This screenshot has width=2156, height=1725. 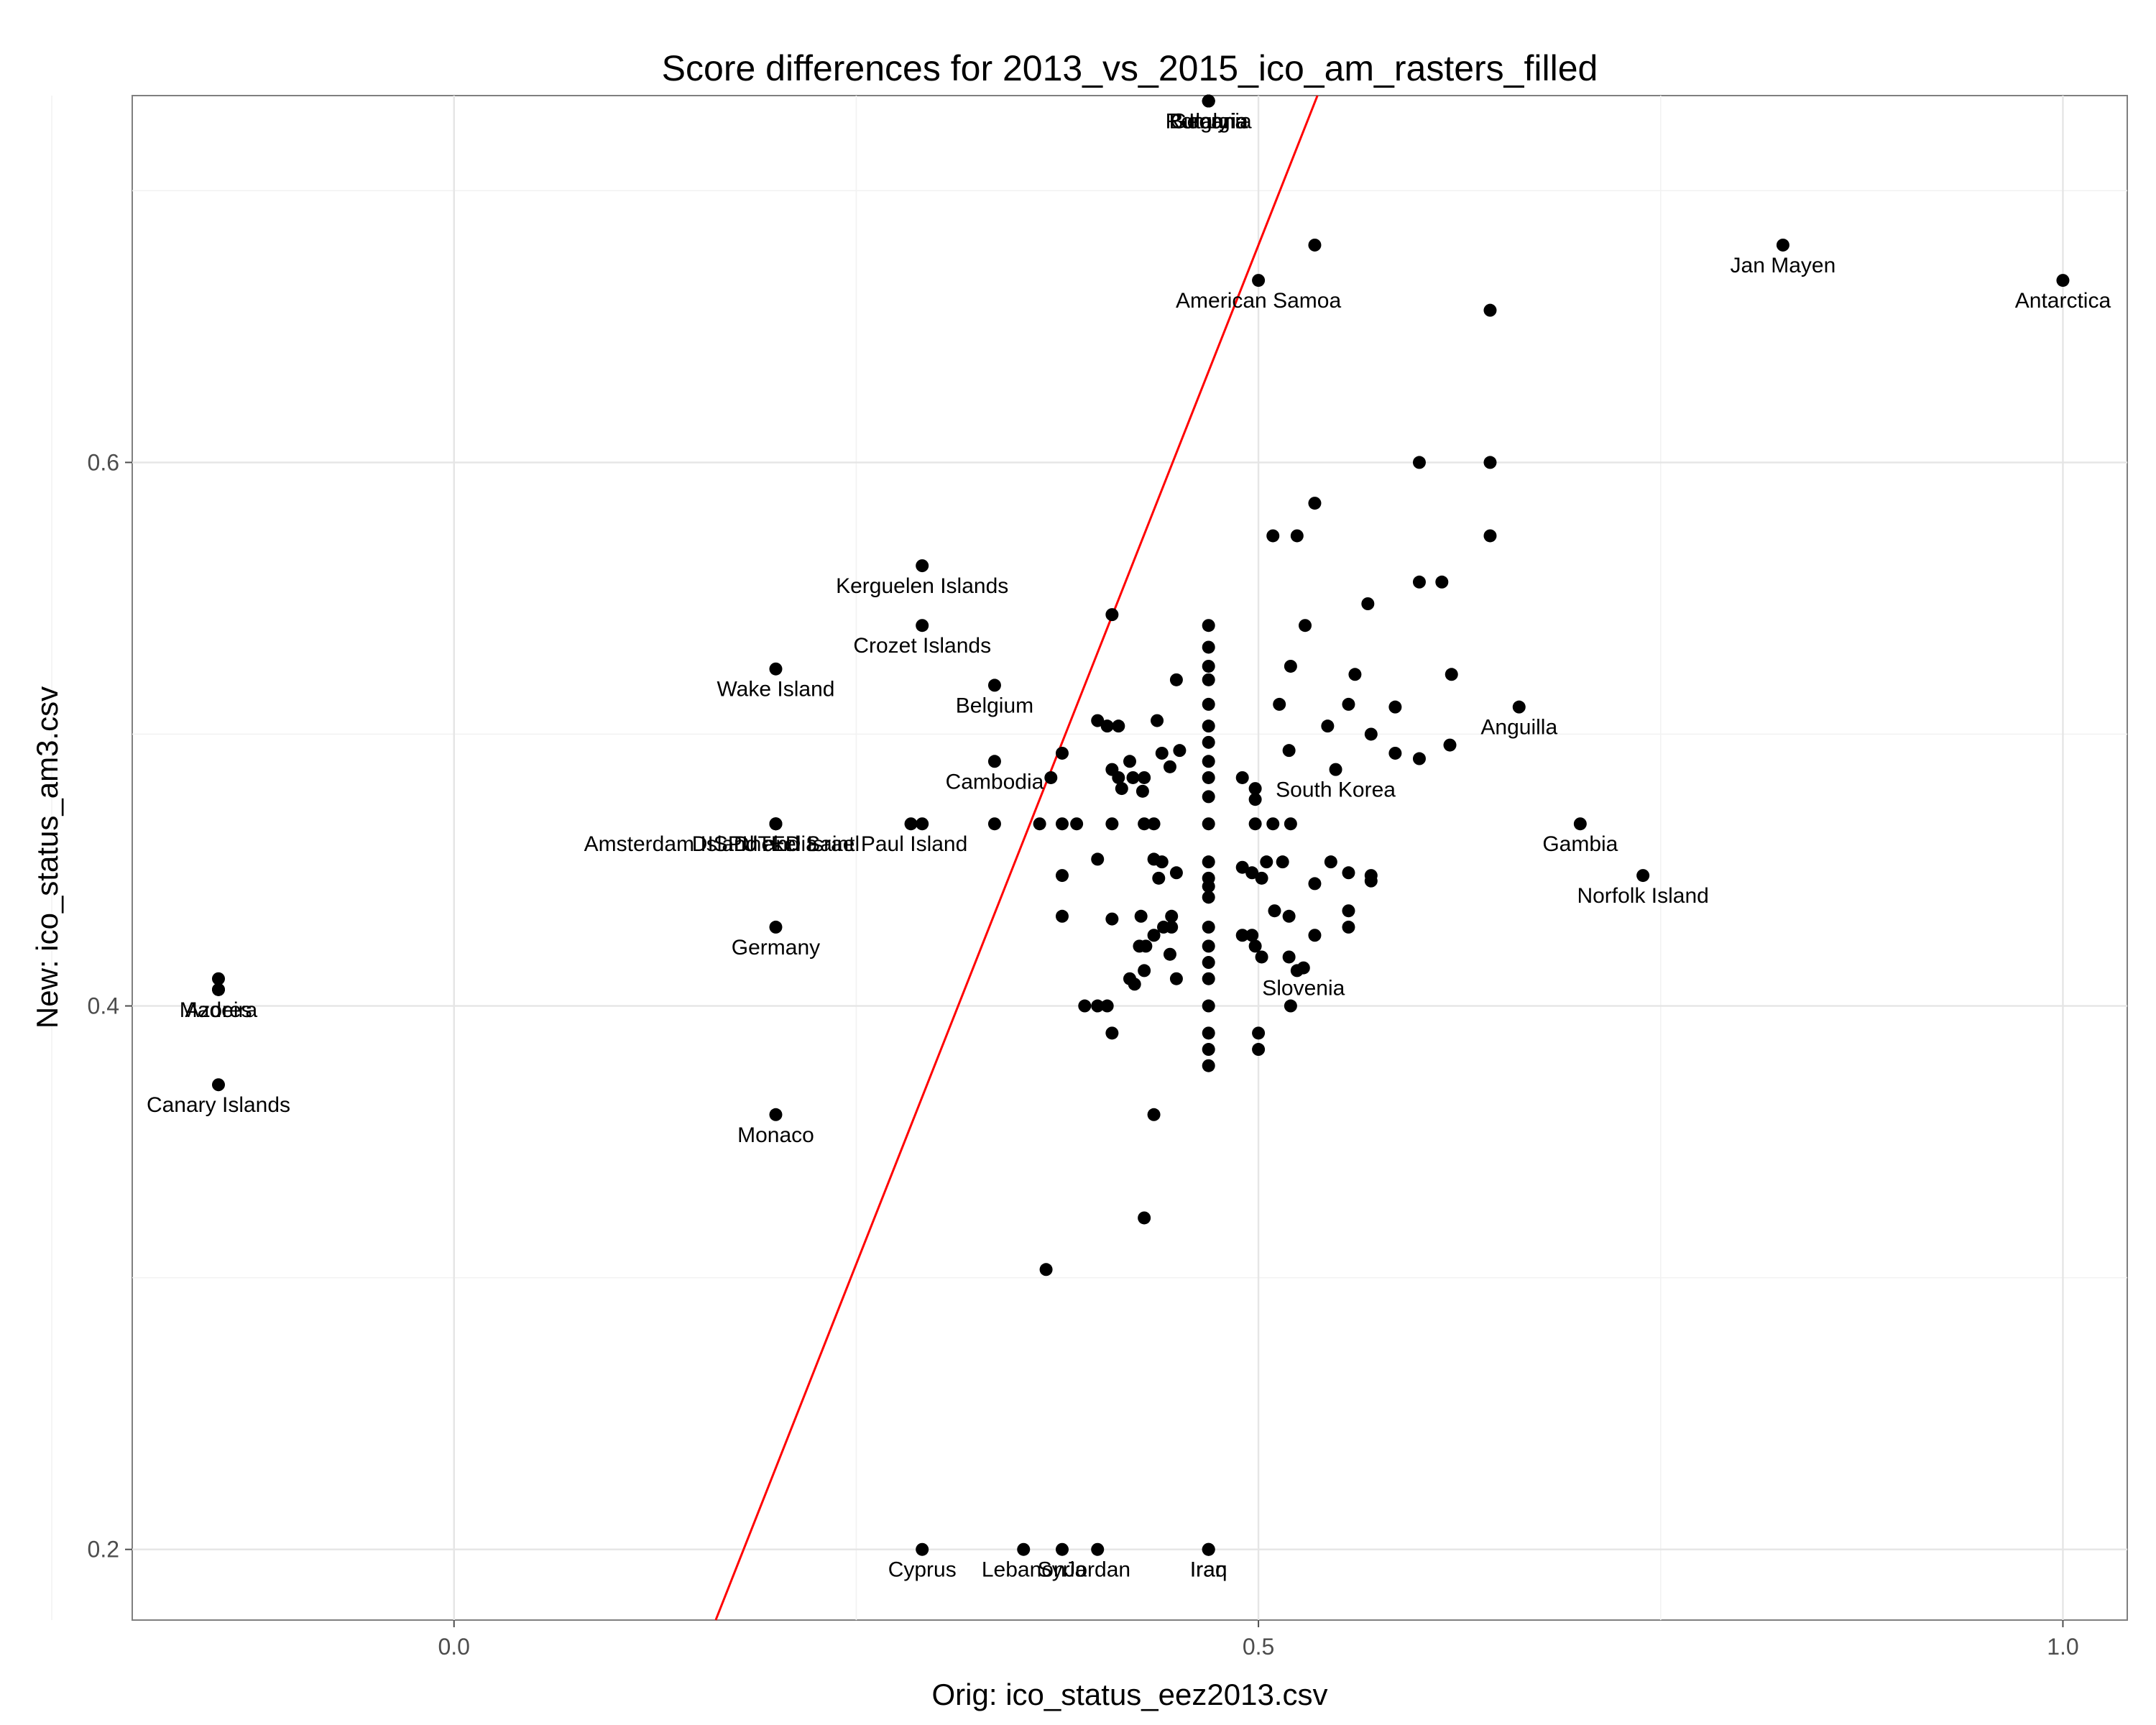 What do you see at coordinates (454, 1647) in the screenshot?
I see `x-tick-label: 0.0` at bounding box center [454, 1647].